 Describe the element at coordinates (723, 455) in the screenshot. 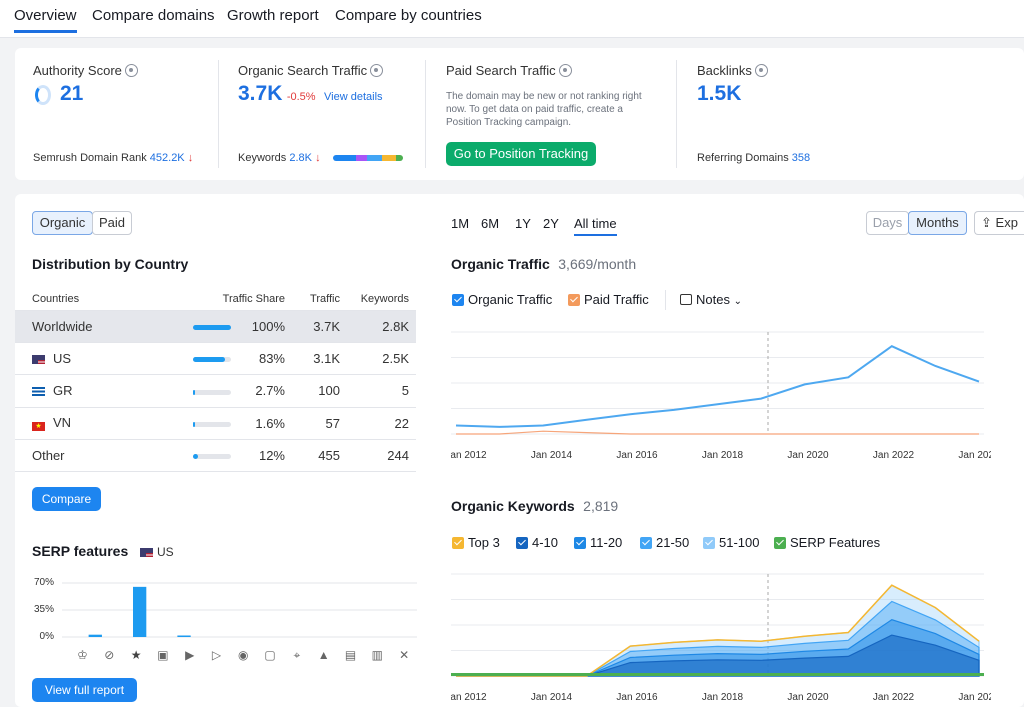

I see `x-tick-label: Jan 2018` at that location.